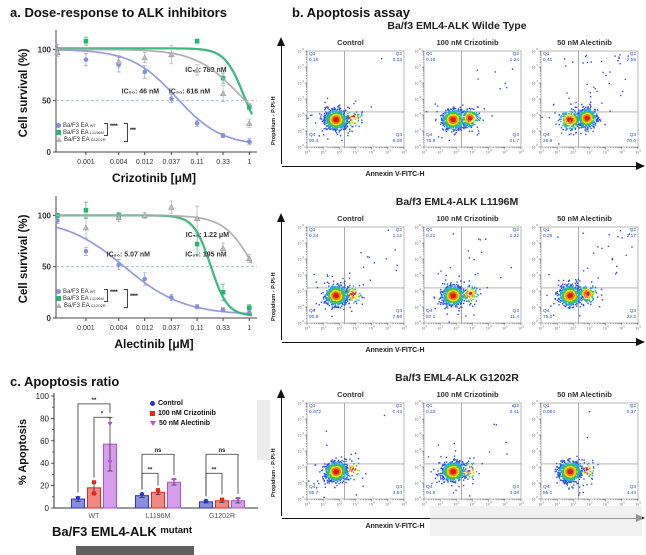 Image resolution: width=646 pixels, height=555 pixels. I want to click on legend-label: Control, so click(170, 403).